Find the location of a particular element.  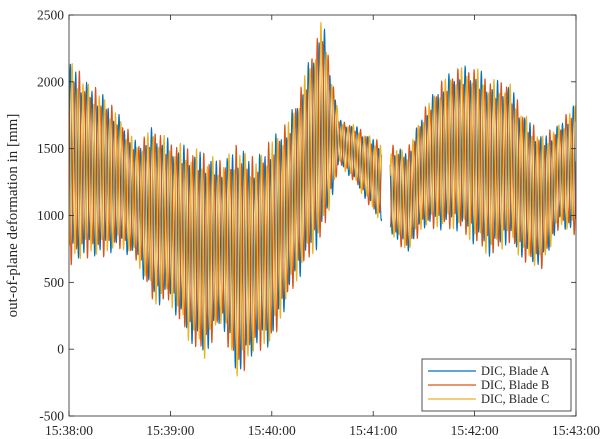

legend-label-blade-a: DIC, Blade A is located at coordinates (515, 371).